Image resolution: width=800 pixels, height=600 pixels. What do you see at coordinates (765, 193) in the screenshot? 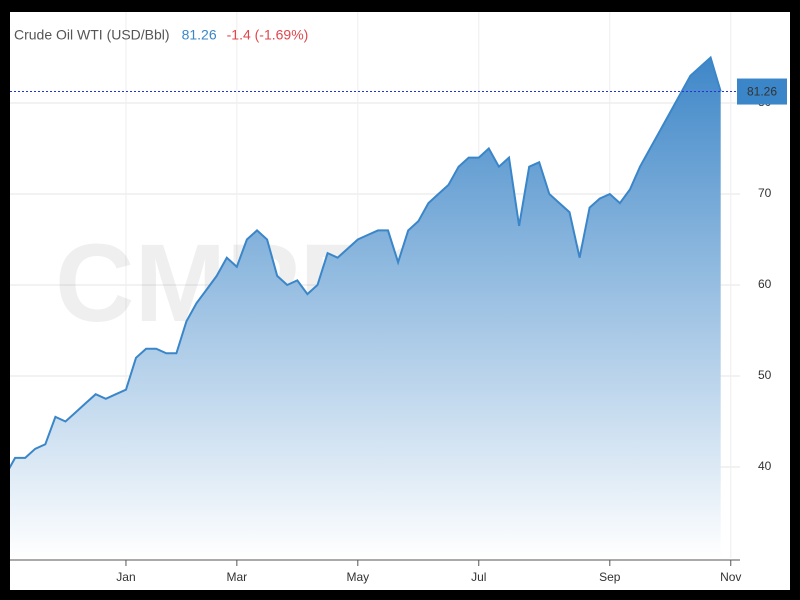
I see `y-tick-label: 70` at bounding box center [765, 193].